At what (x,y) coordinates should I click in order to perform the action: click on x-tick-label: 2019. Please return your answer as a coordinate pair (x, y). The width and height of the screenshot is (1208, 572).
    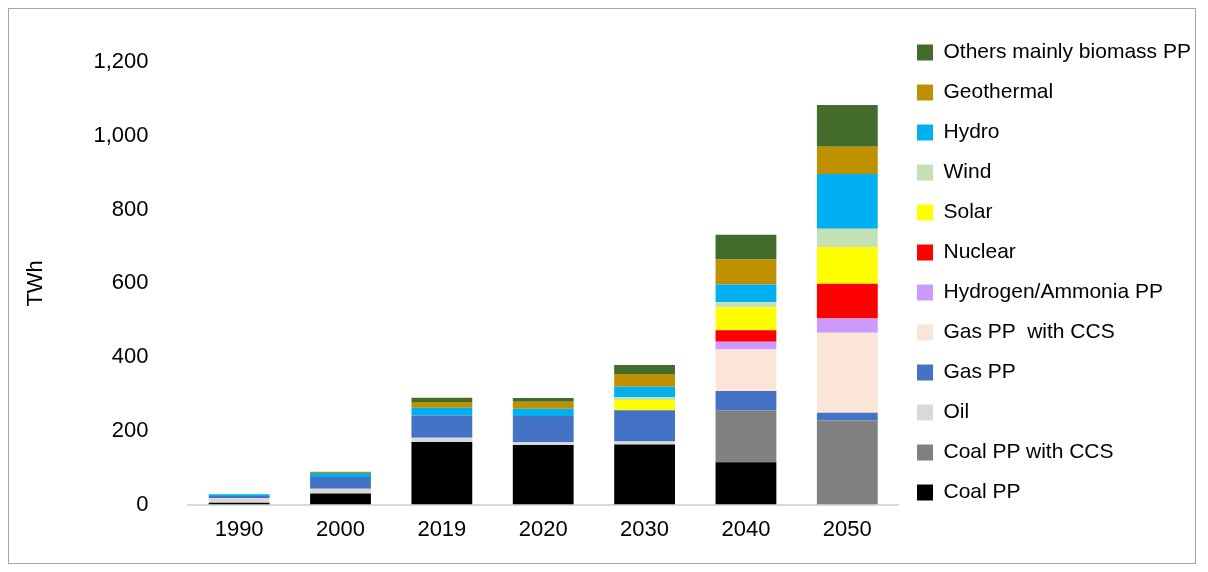
    Looking at the image, I should click on (442, 528).